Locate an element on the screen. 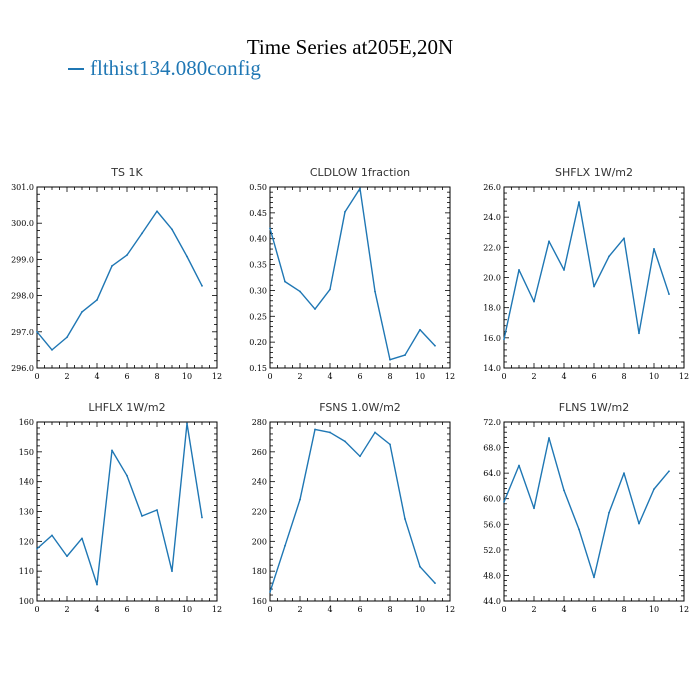  y-tick-label: 26.0 is located at coordinates (492, 187).